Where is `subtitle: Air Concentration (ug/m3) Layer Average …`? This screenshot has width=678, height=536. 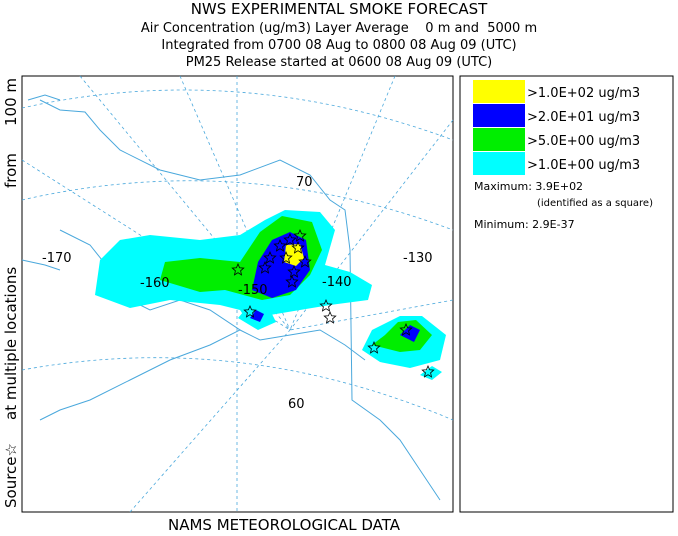 subtitle: Air Concentration (ug/m3) Layer Average … is located at coordinates (339, 28).